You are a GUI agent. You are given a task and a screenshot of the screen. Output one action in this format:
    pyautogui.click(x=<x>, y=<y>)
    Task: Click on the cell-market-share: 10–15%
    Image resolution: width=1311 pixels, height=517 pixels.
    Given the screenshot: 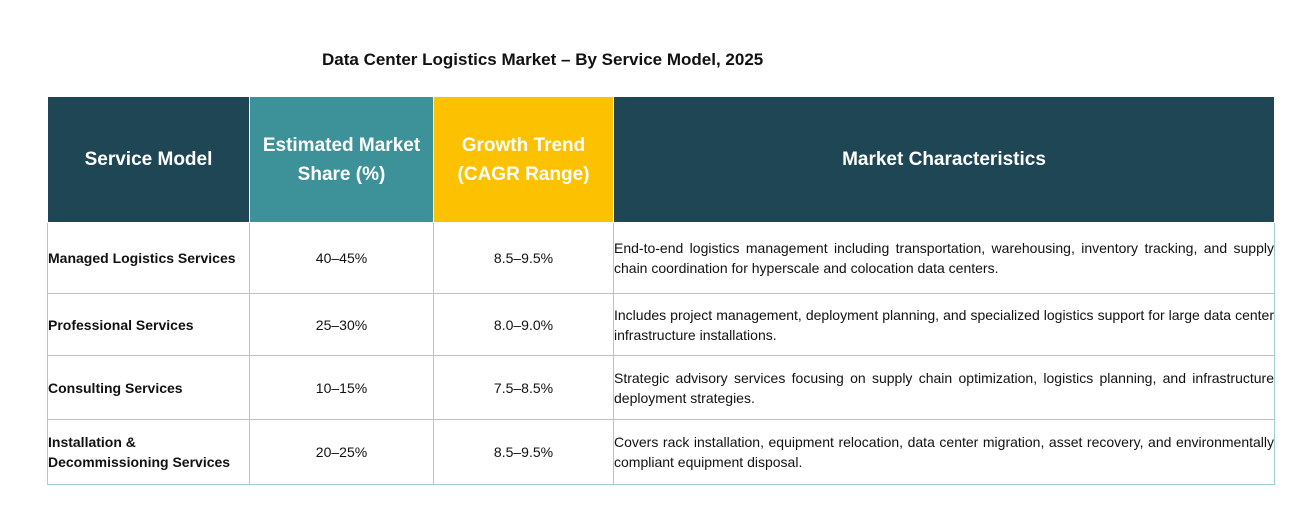 What is the action you would take?
    pyautogui.click(x=341, y=387)
    